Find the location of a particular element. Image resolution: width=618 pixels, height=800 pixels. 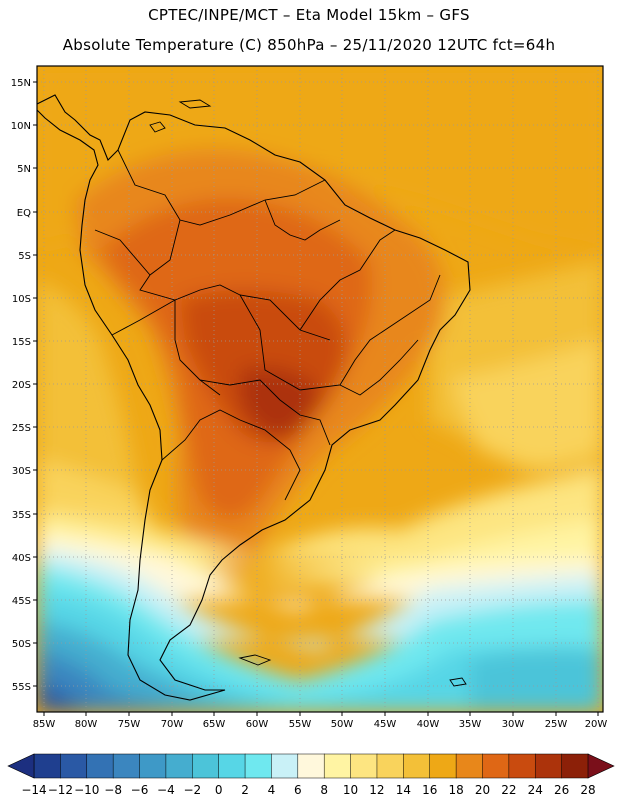

lat-label: 20S is located at coordinates (21, 385).